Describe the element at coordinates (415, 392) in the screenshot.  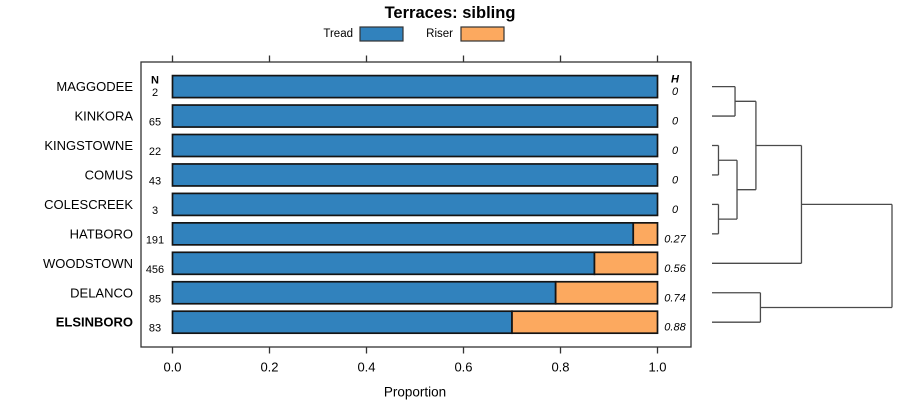
I see `x-axis-title: Proportion` at that location.